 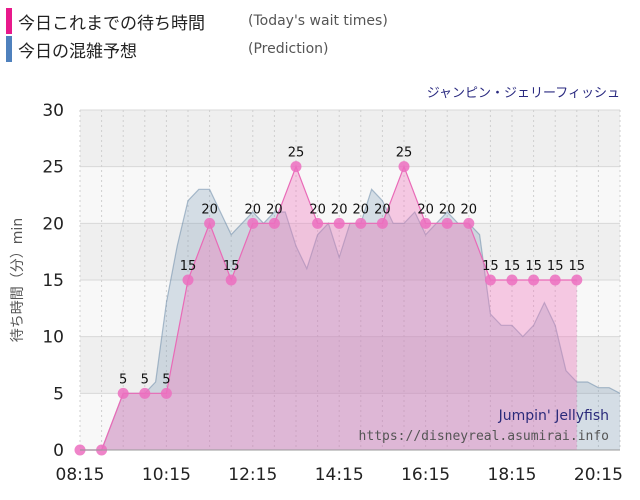 What do you see at coordinates (598, 475) in the screenshot?
I see `x-tick-label: 20:15` at bounding box center [598, 475].